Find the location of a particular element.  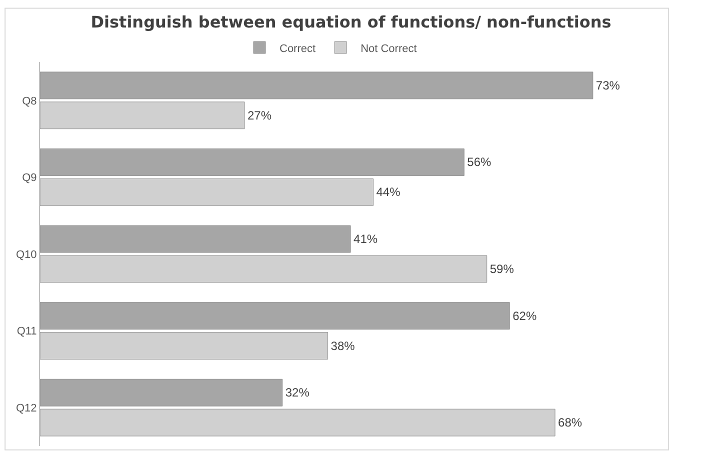

data-label: 44% is located at coordinates (388, 192).